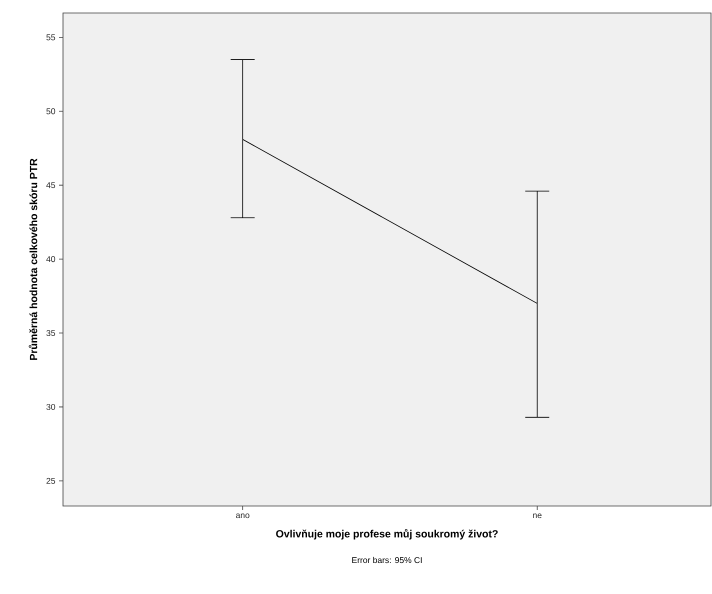 The image size is (712, 594). I want to click on y-axis-title: Průměrná hodnota celkového skóru PTR, so click(33, 259).